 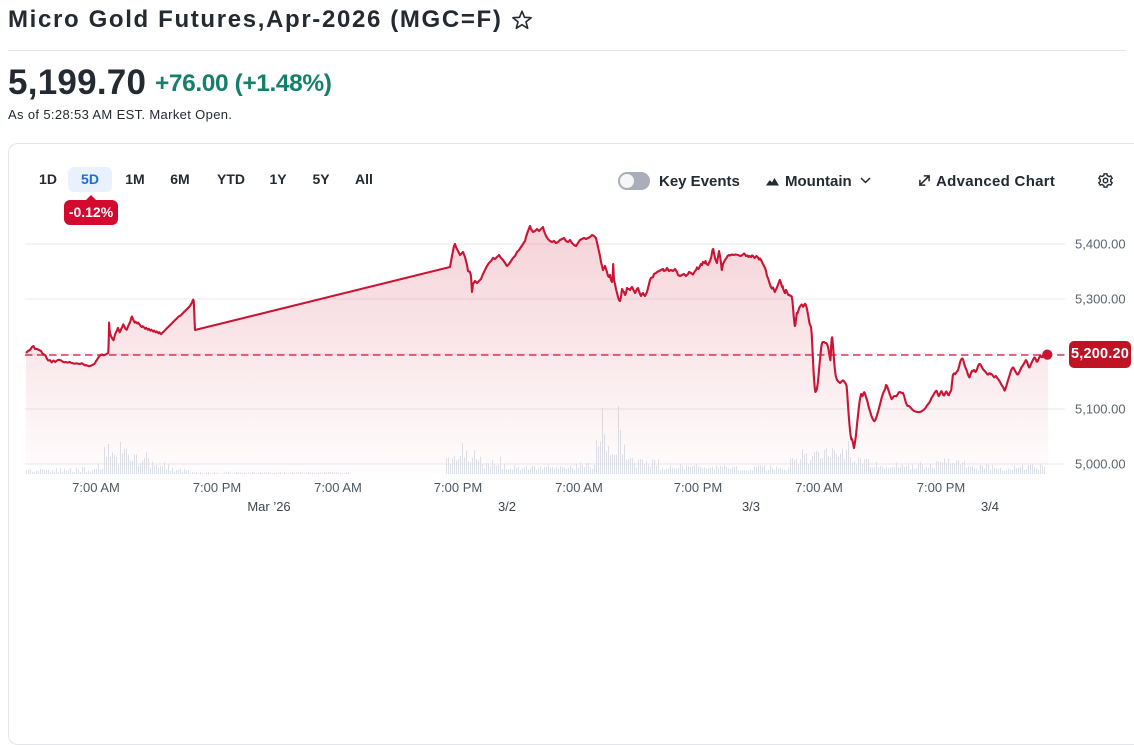 I want to click on svg-text: 5,400.00, so click(x=1100, y=244).